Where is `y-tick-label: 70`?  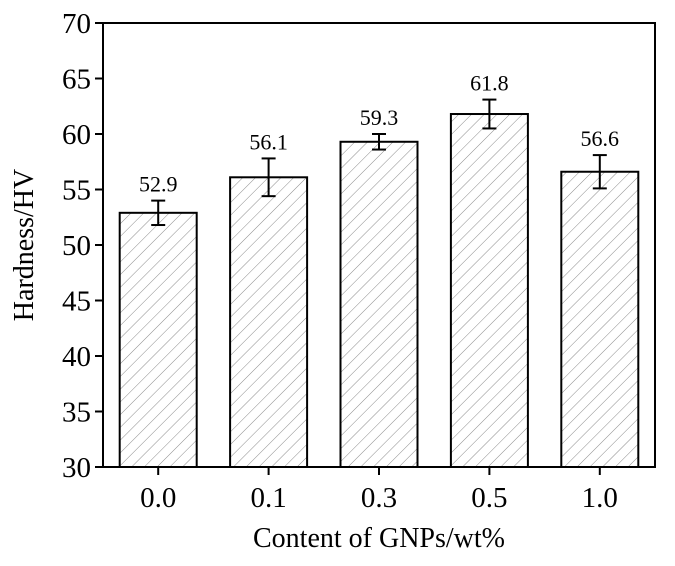 y-tick-label: 70 is located at coordinates (76, 24).